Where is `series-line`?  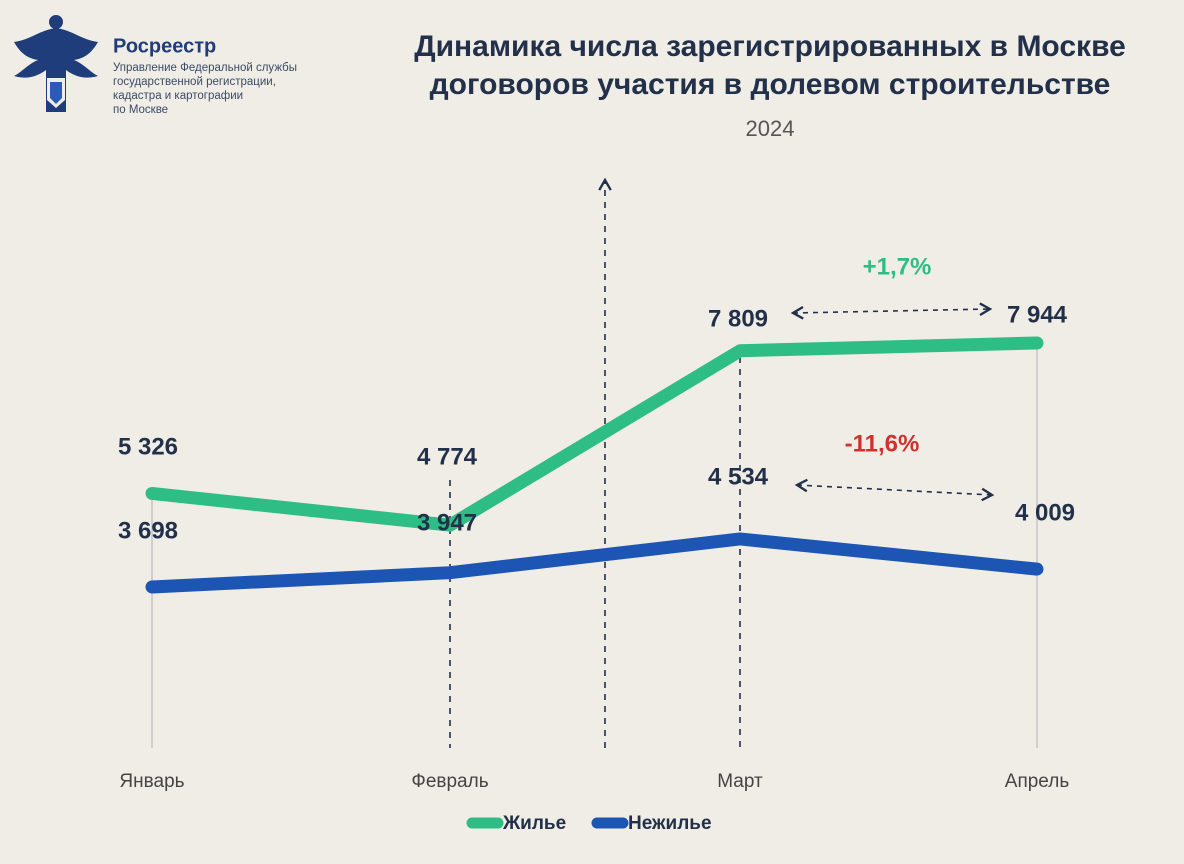 series-line is located at coordinates (594, 563).